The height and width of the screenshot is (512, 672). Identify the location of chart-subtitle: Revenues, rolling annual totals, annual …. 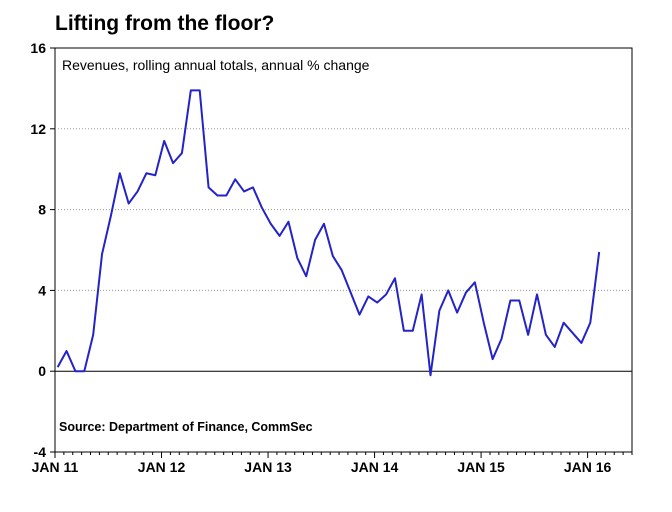
(216, 65).